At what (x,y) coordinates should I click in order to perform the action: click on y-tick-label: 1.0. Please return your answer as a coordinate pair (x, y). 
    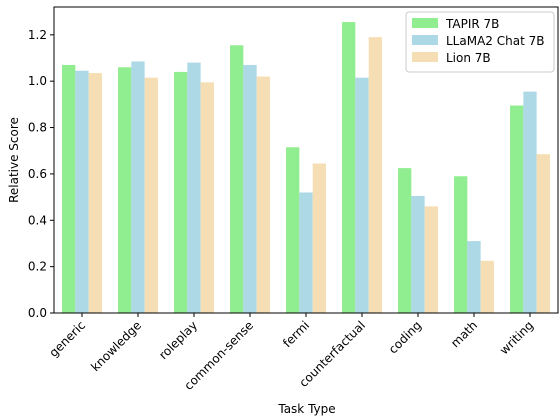
    Looking at the image, I should click on (37, 81).